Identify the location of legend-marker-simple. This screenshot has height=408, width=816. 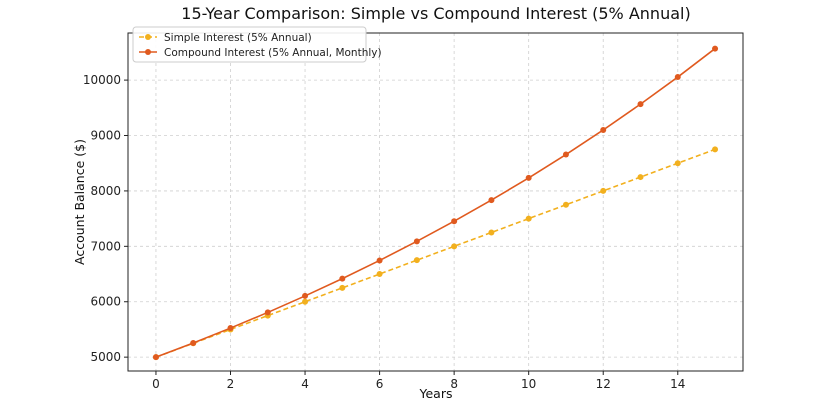
(148, 37).